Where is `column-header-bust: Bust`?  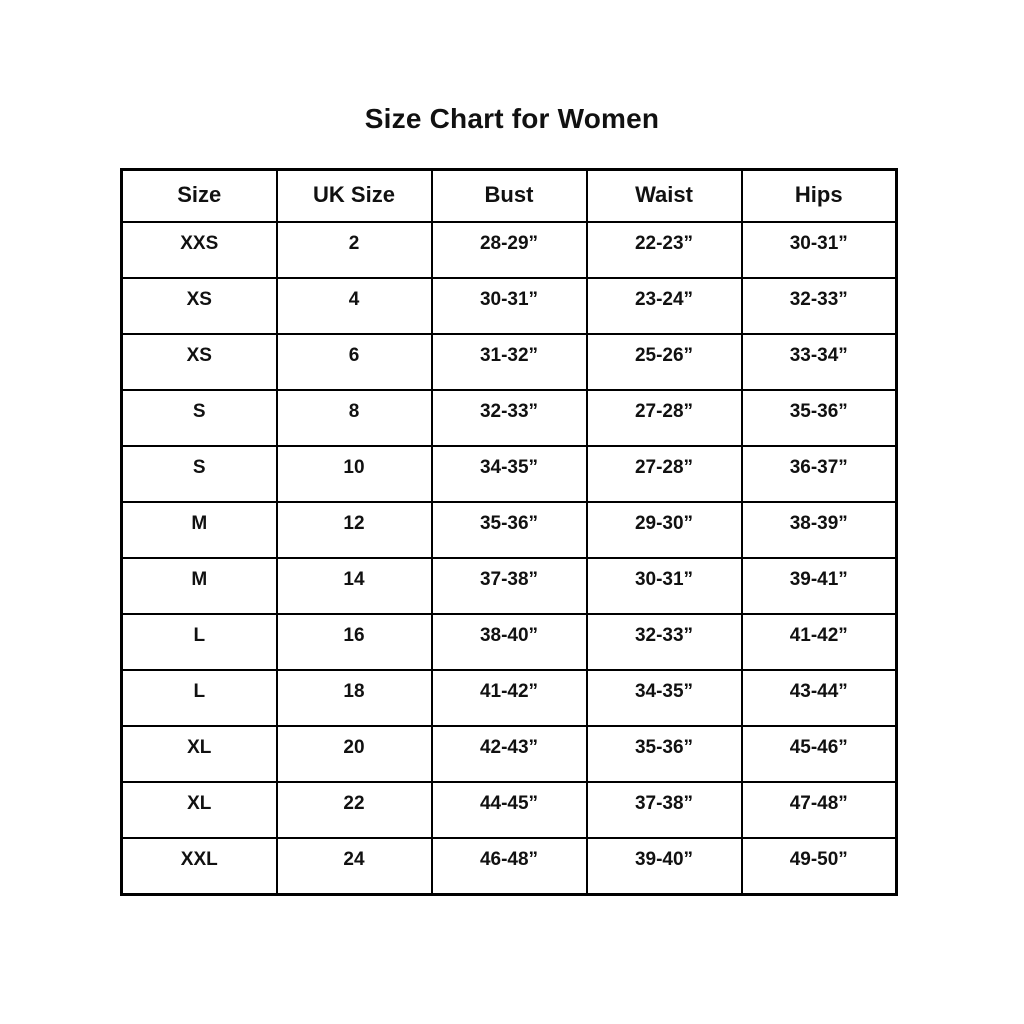 column-header-bust: Bust is located at coordinates (509, 195).